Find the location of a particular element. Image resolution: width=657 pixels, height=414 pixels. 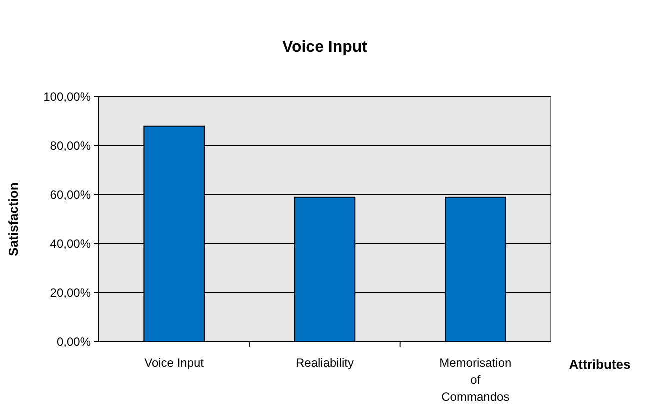

y-tick-label: 0,00% is located at coordinates (74, 342).